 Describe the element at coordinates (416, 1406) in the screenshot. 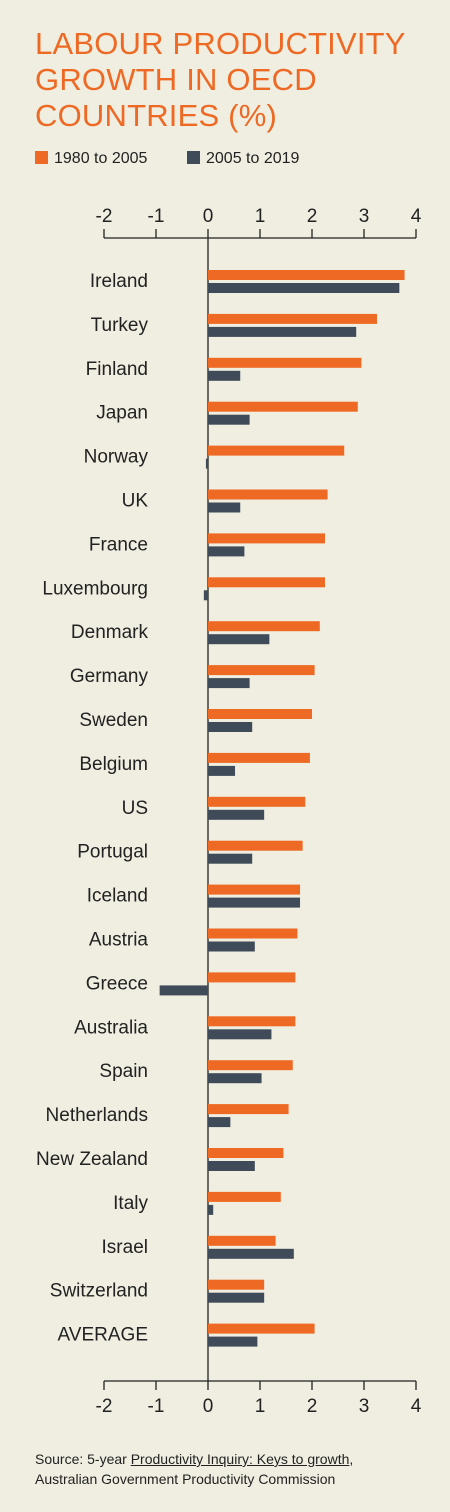

I see `x-tick-label-bottom: 4` at that location.